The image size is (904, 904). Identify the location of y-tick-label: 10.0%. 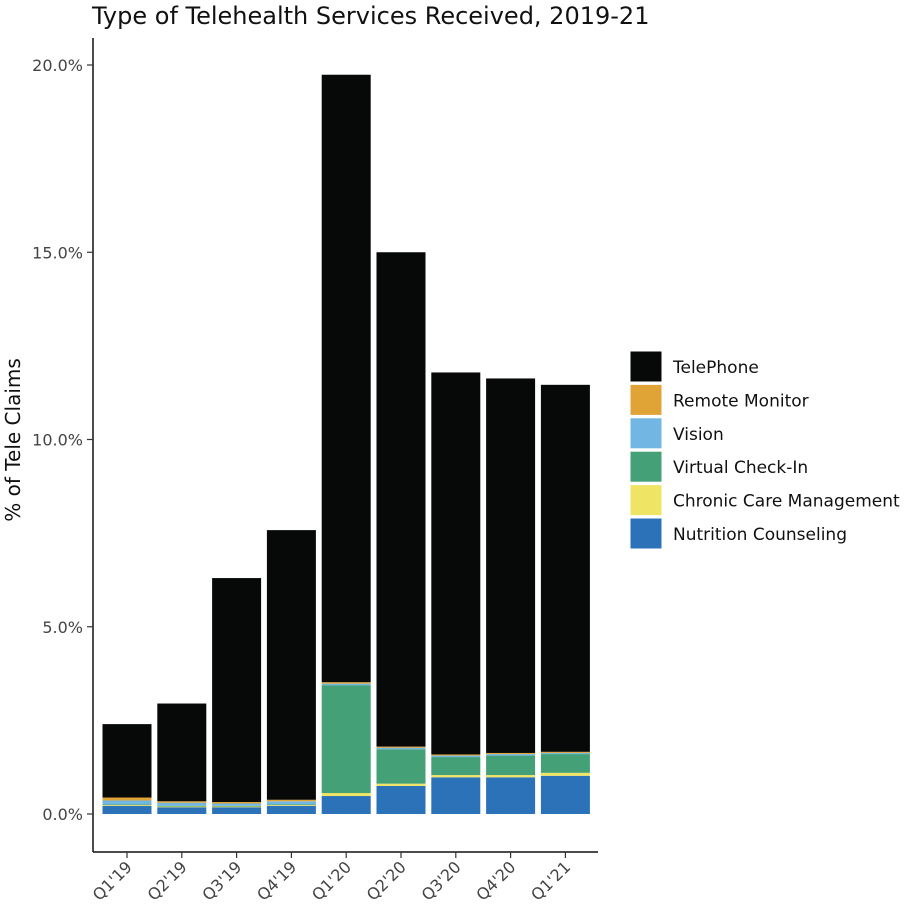
(57, 440).